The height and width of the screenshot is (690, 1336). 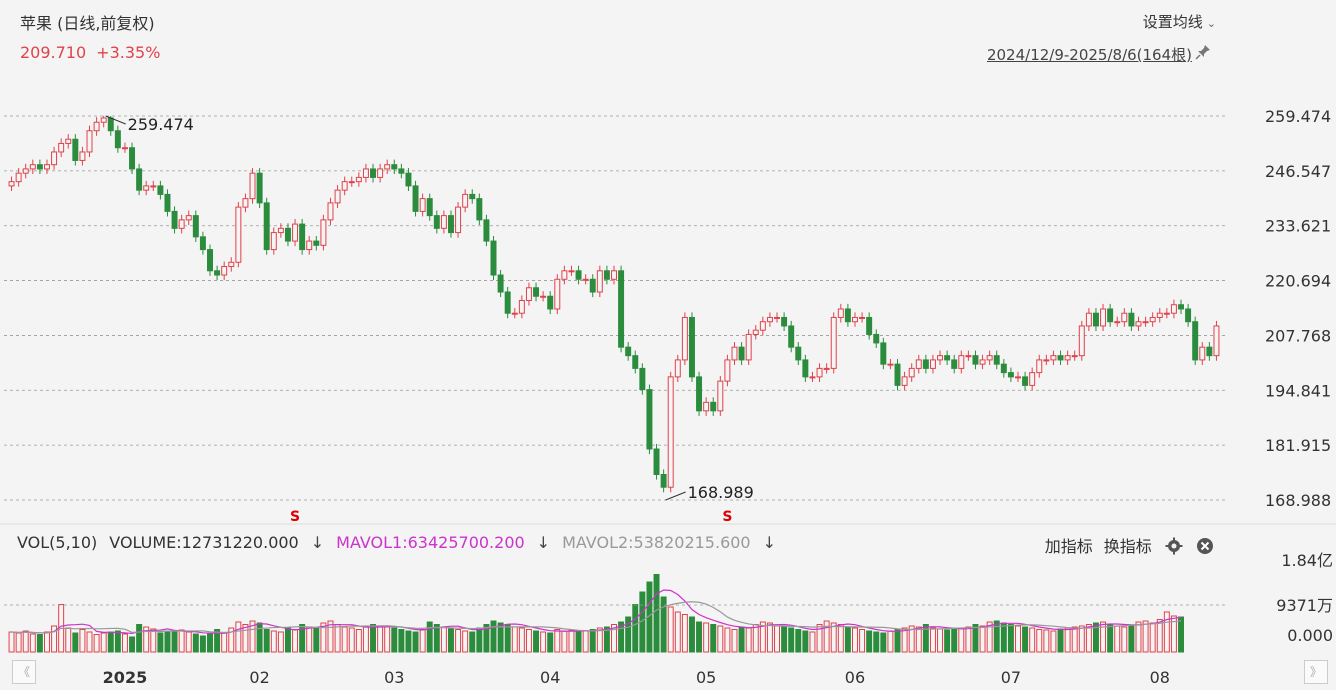 I want to click on add-indicator-button: 加指标, so click(x=1068, y=546).